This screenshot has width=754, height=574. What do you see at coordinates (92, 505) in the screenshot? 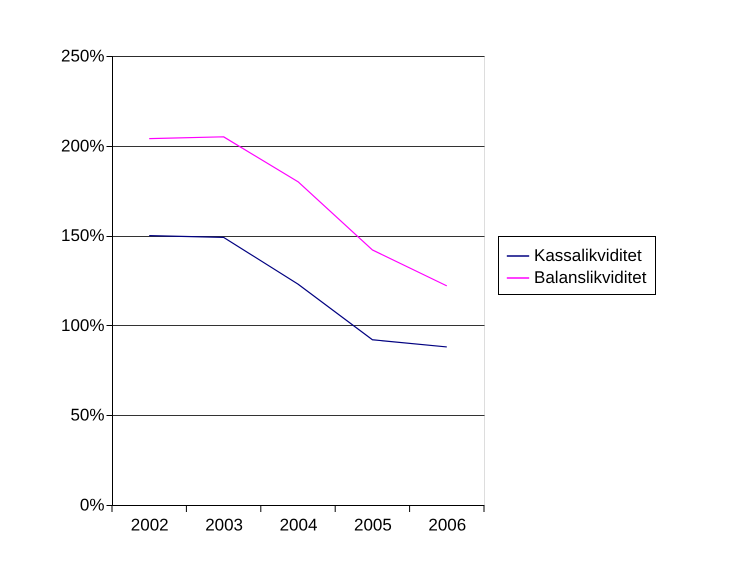
I see `y-tick-label: 0%` at bounding box center [92, 505].